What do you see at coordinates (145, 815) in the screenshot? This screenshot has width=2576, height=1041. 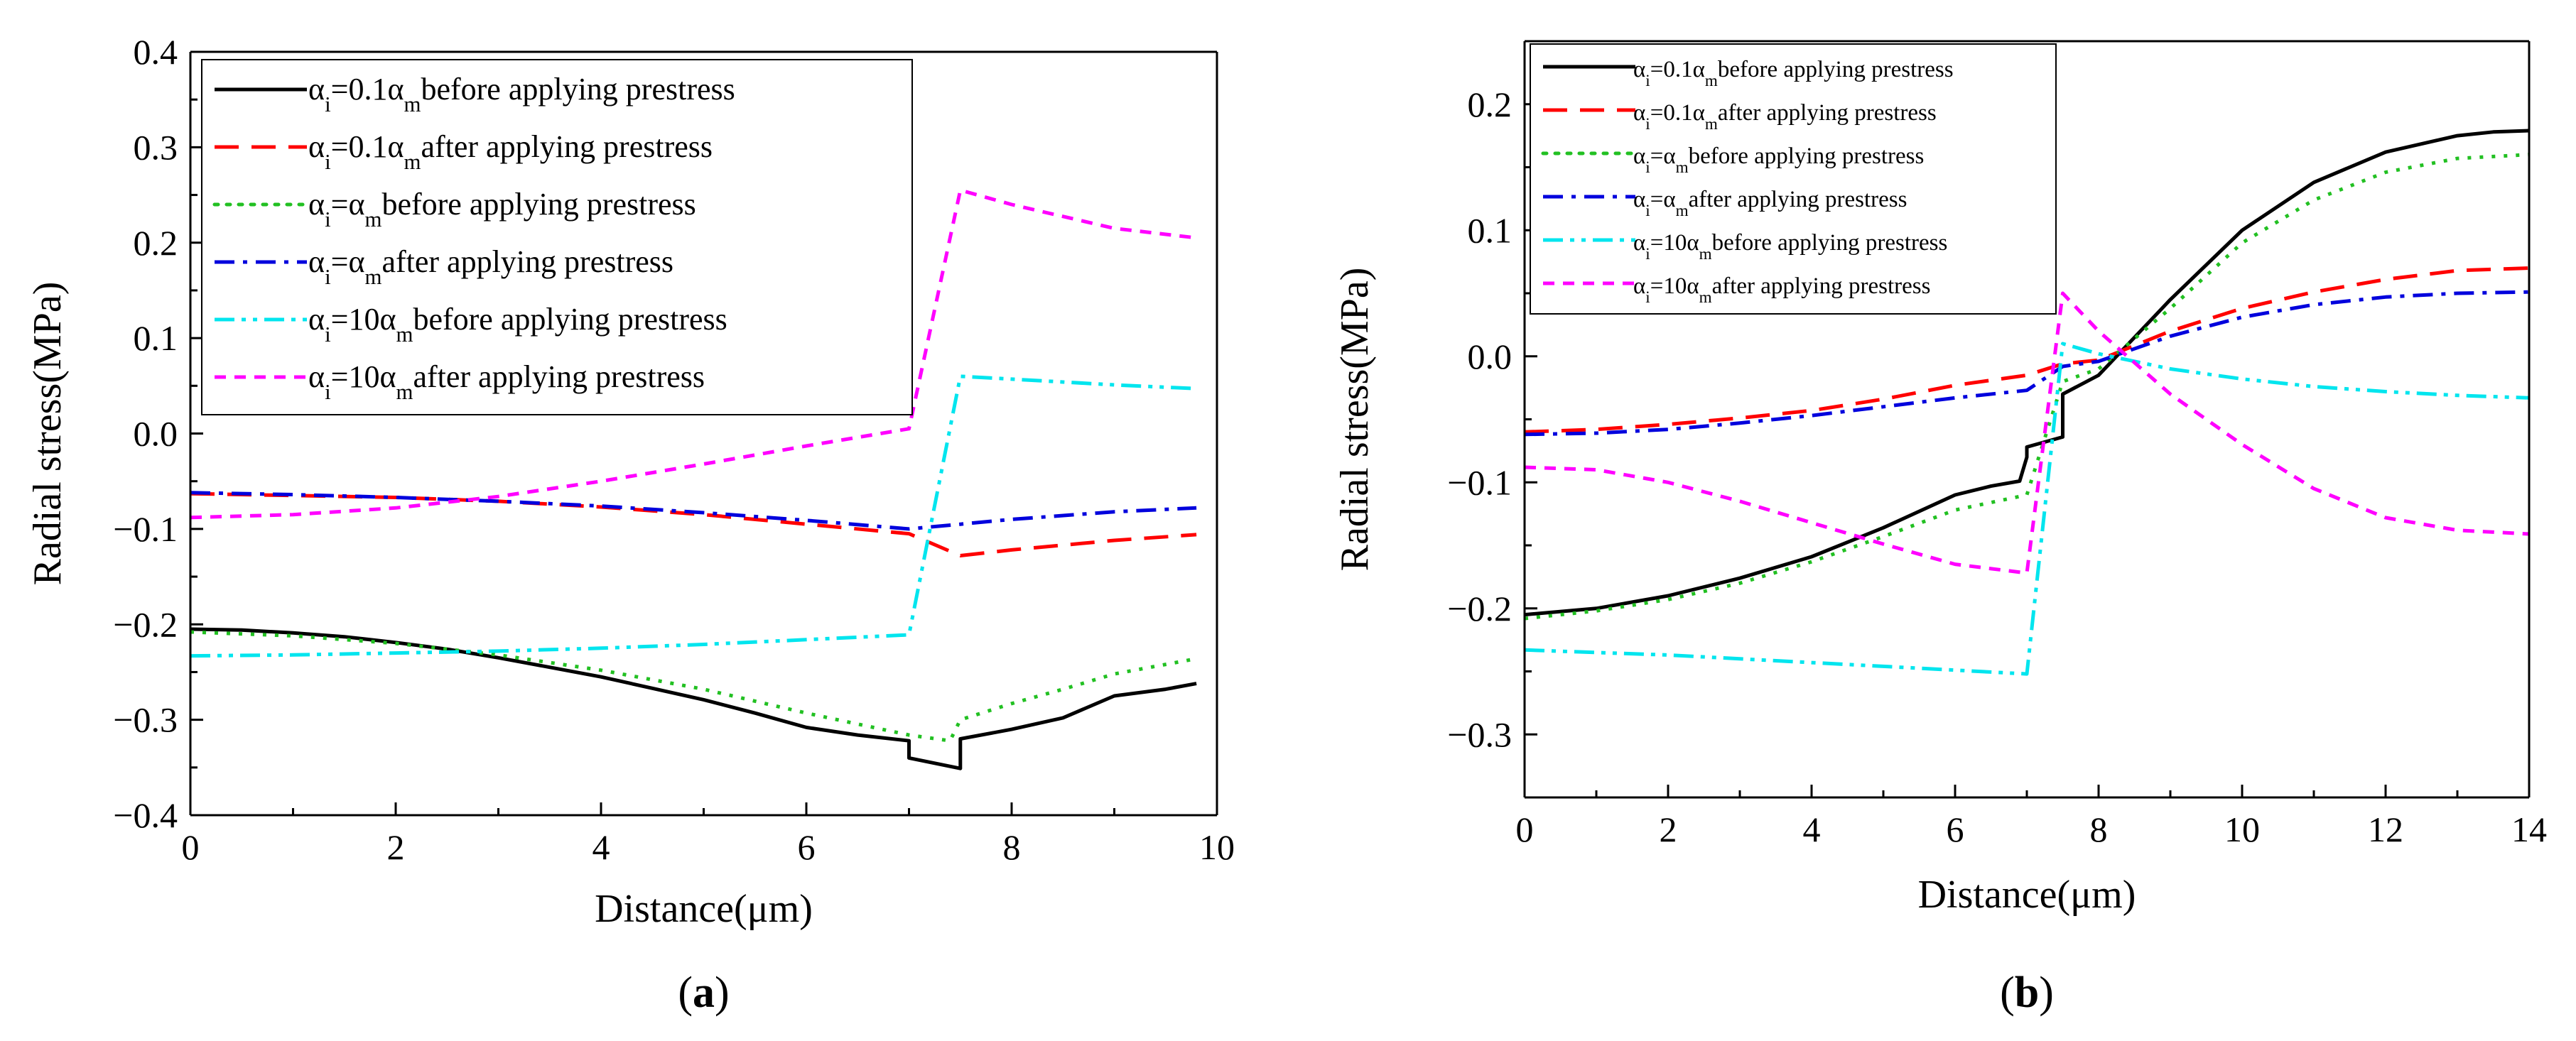 I see `y-tick-label-a: −0.4` at bounding box center [145, 815].